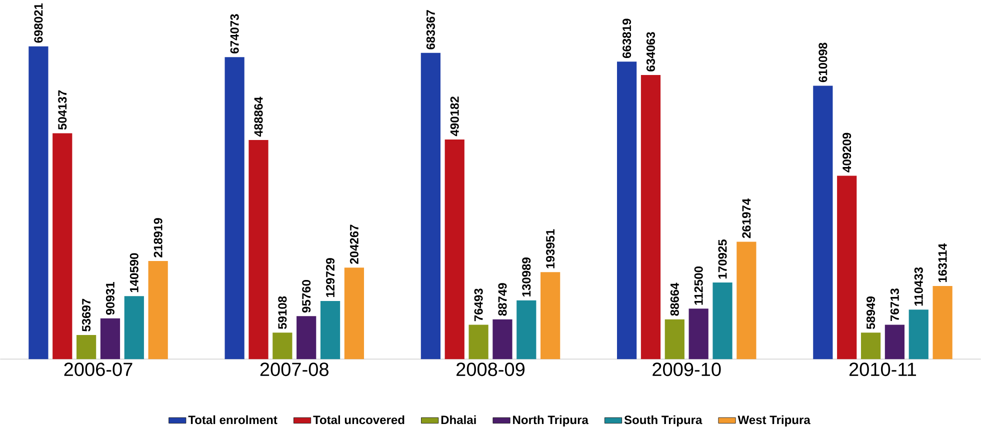 This screenshot has width=981, height=430. I want to click on x-tick-label: 2009-10, so click(686, 369).